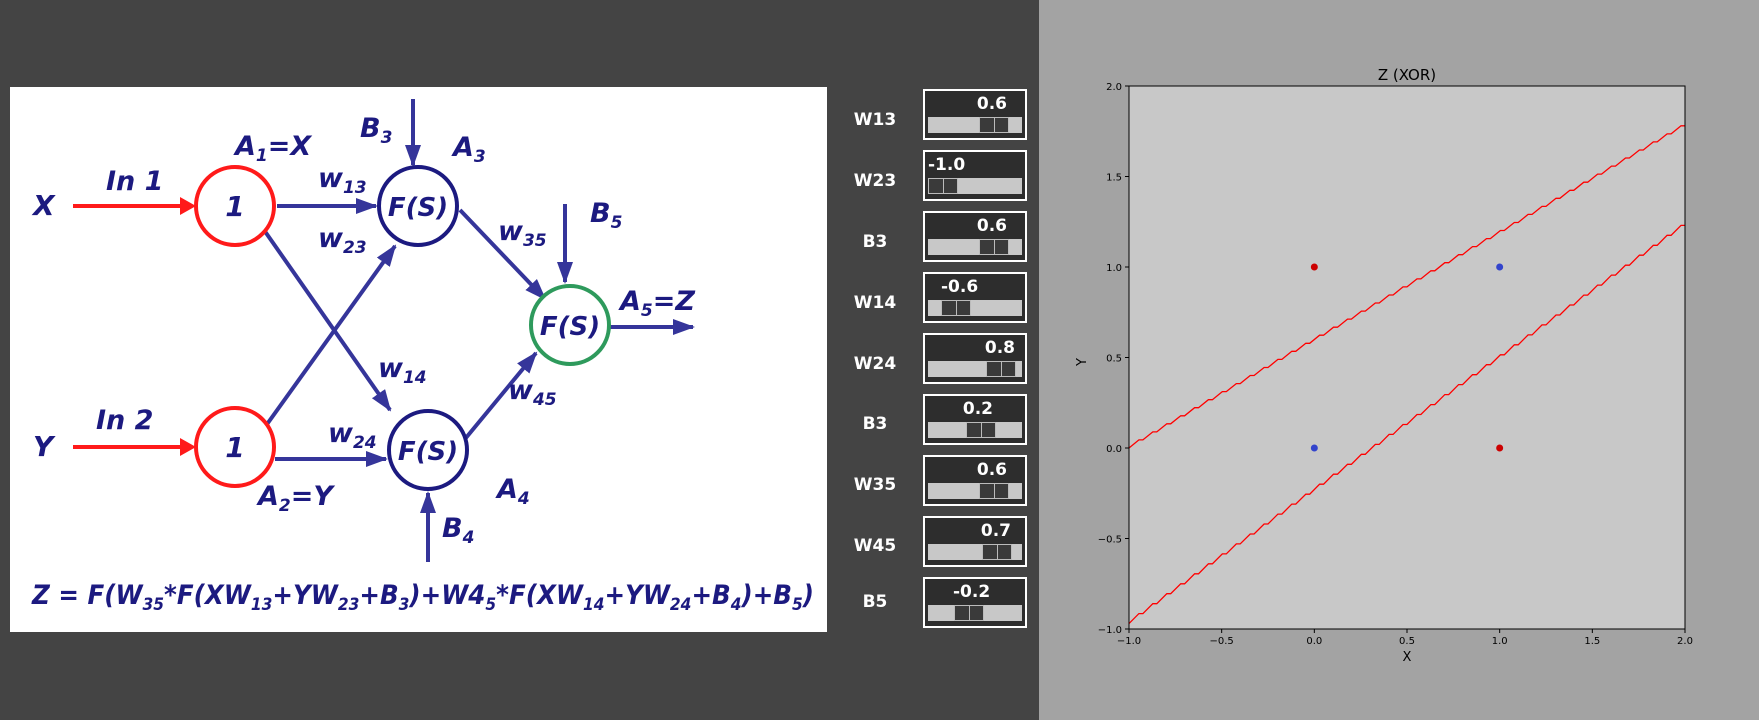  I want to click on slider-thumb-w24, so click(1000, 369).